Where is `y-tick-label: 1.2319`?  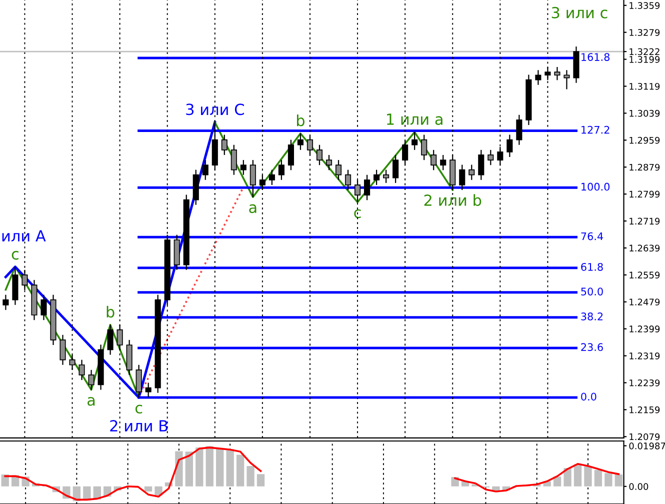
y-tick-label: 1.2319 is located at coordinates (645, 356).